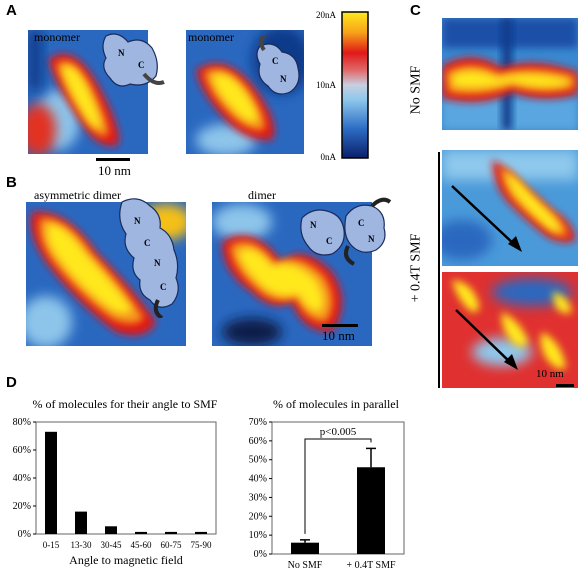  I want to click on x-ticks-parallel: No SMF + 0.4T SMF, so click(342, 564).